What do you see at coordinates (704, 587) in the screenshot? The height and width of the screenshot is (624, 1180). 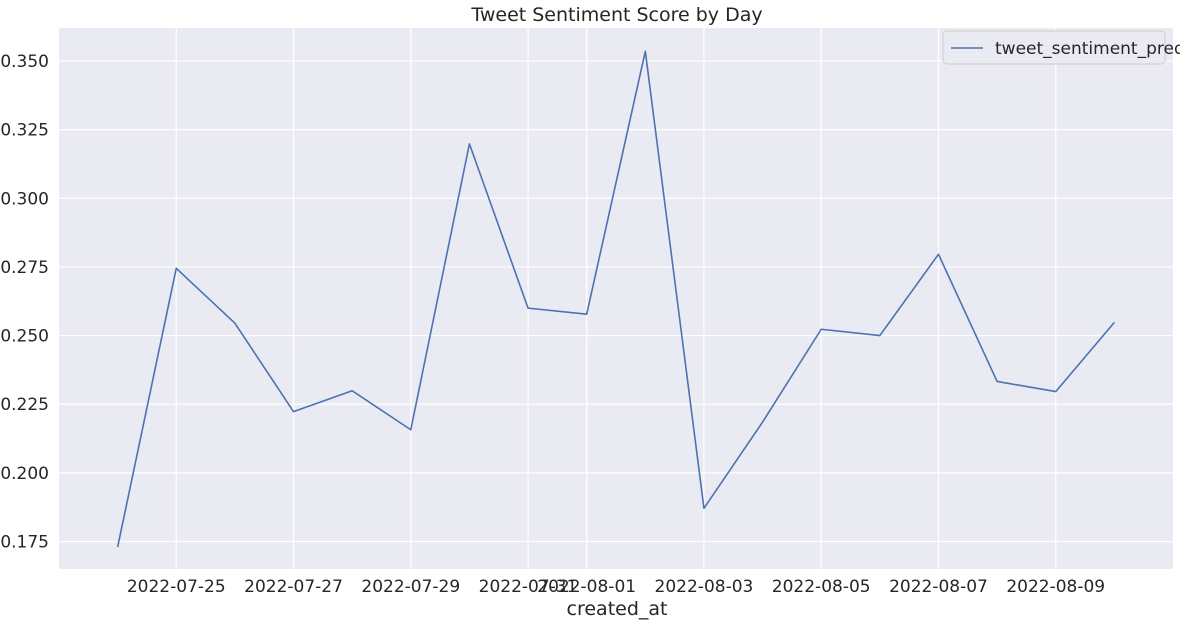 I see `x-tick-label: 2022-08-03` at bounding box center [704, 587].